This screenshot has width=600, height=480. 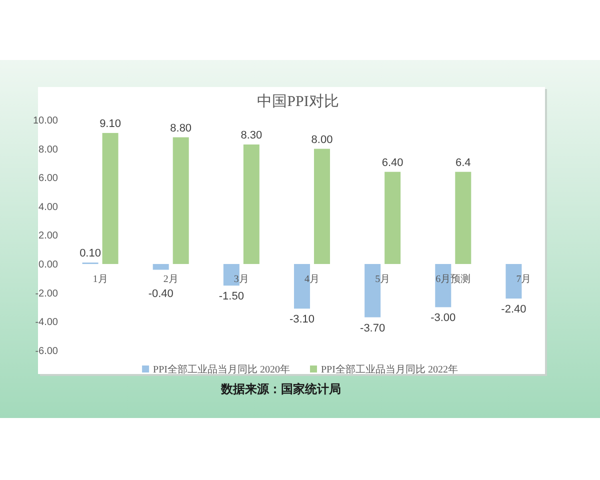 I want to click on data-label: 0.10, so click(x=90, y=254).